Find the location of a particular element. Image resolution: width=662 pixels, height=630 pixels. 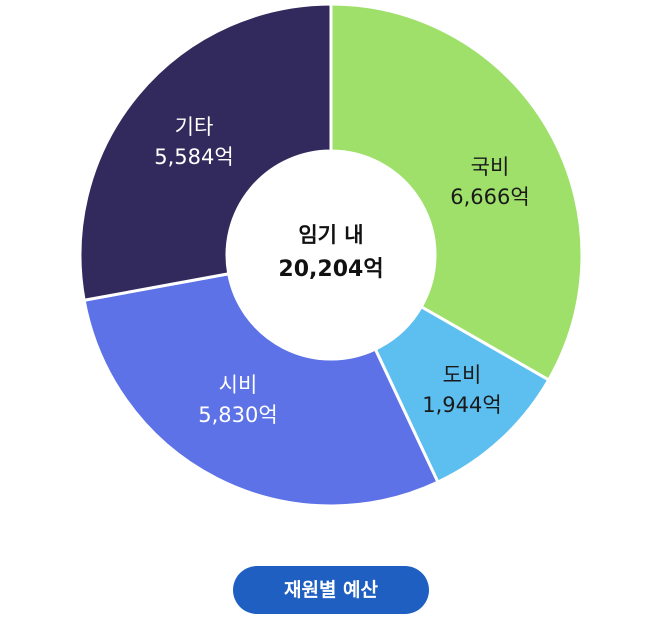

center-label: 임기 내 20,204억 is located at coordinates (331, 253).